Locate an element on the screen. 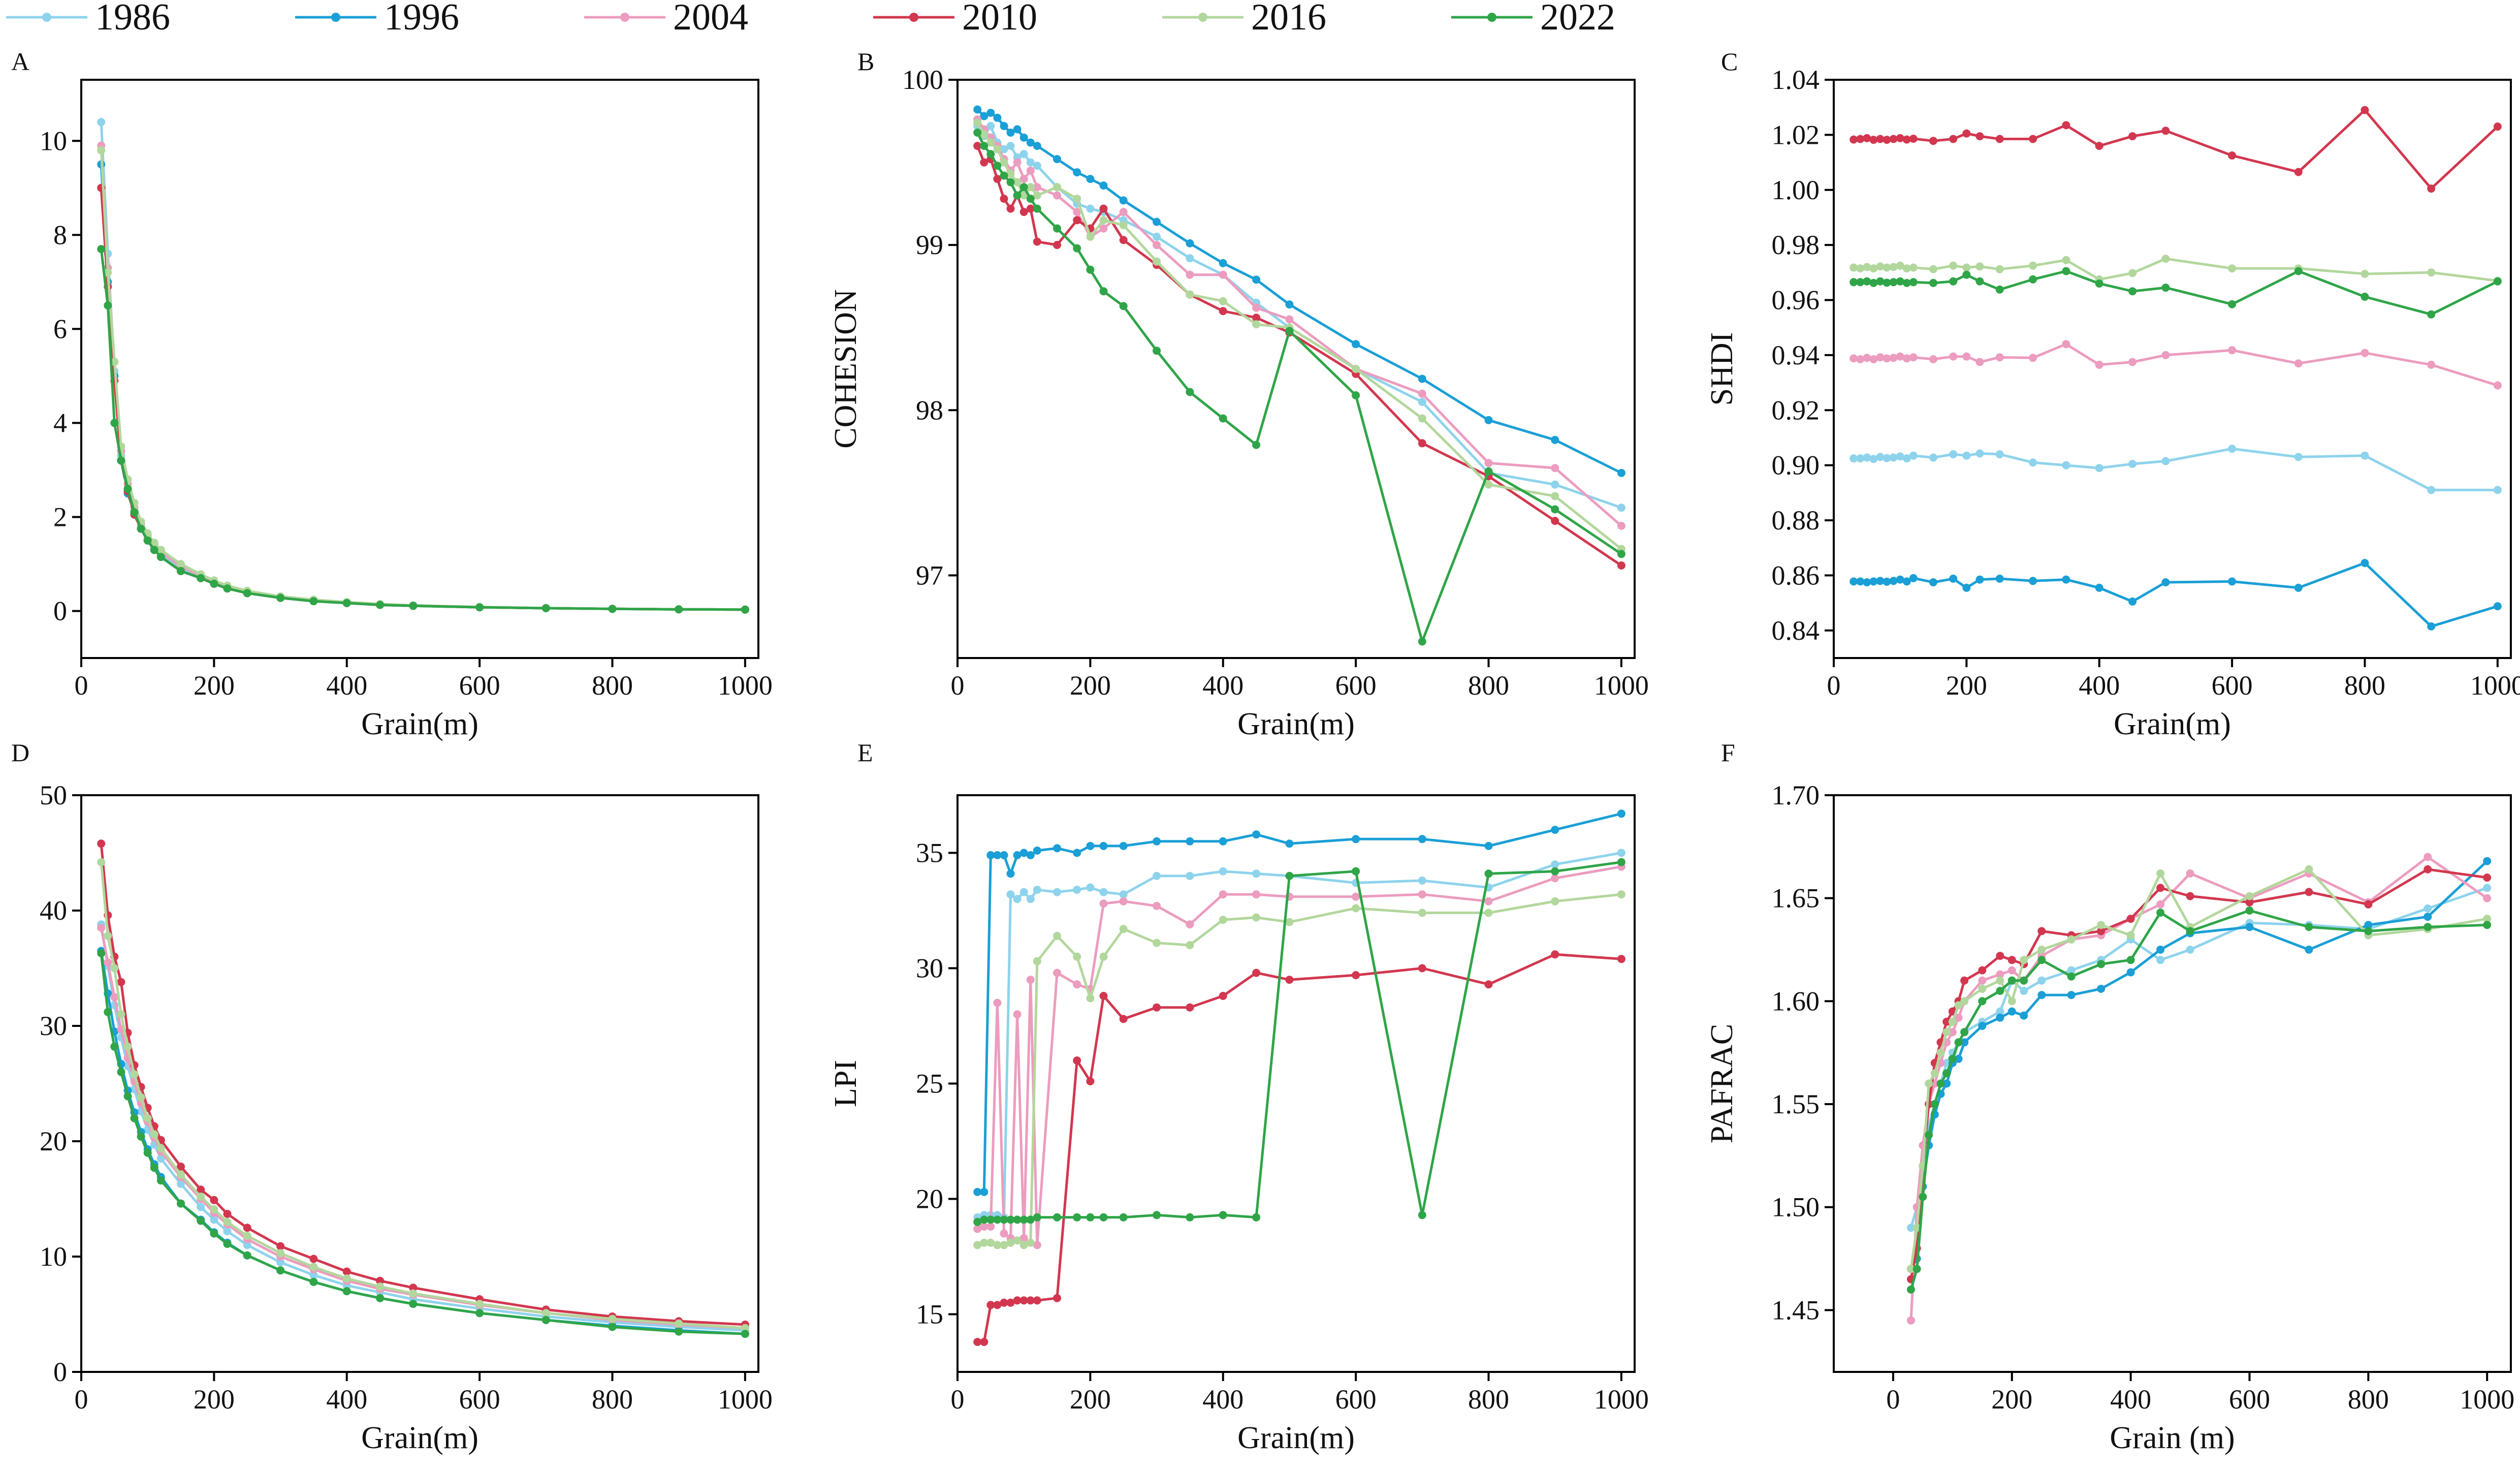 This screenshot has height=1471, width=2520. panel-e-line-2022 is located at coordinates (1299, 1043).